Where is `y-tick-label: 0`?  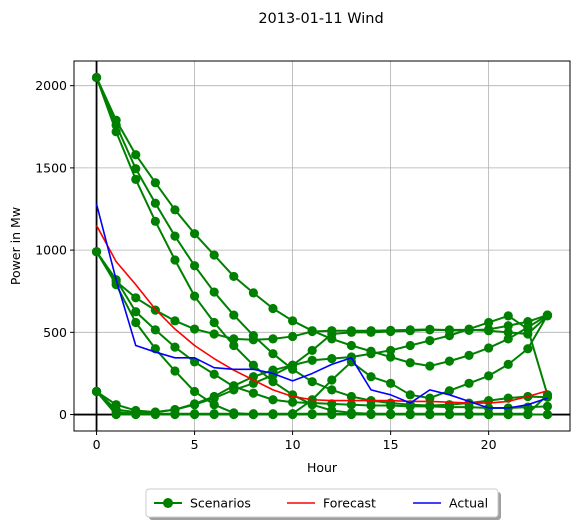
y-tick-label: 0 is located at coordinates (63, 414).